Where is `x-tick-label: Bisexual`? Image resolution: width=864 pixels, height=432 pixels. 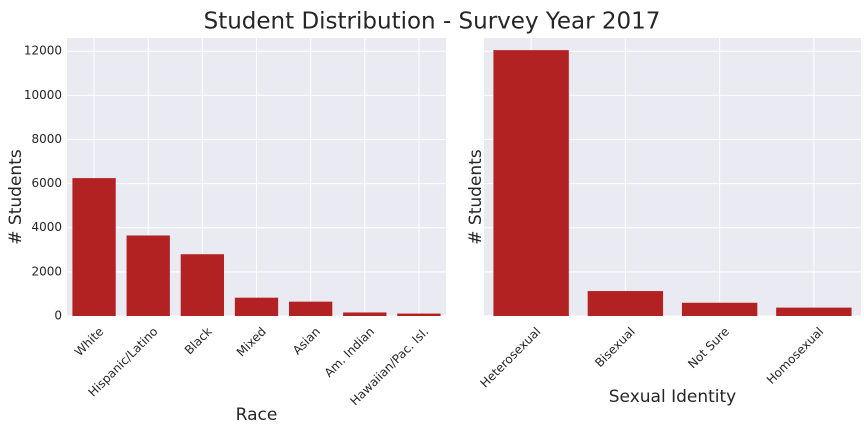
x-tick-label: Bisexual is located at coordinates (615, 347).